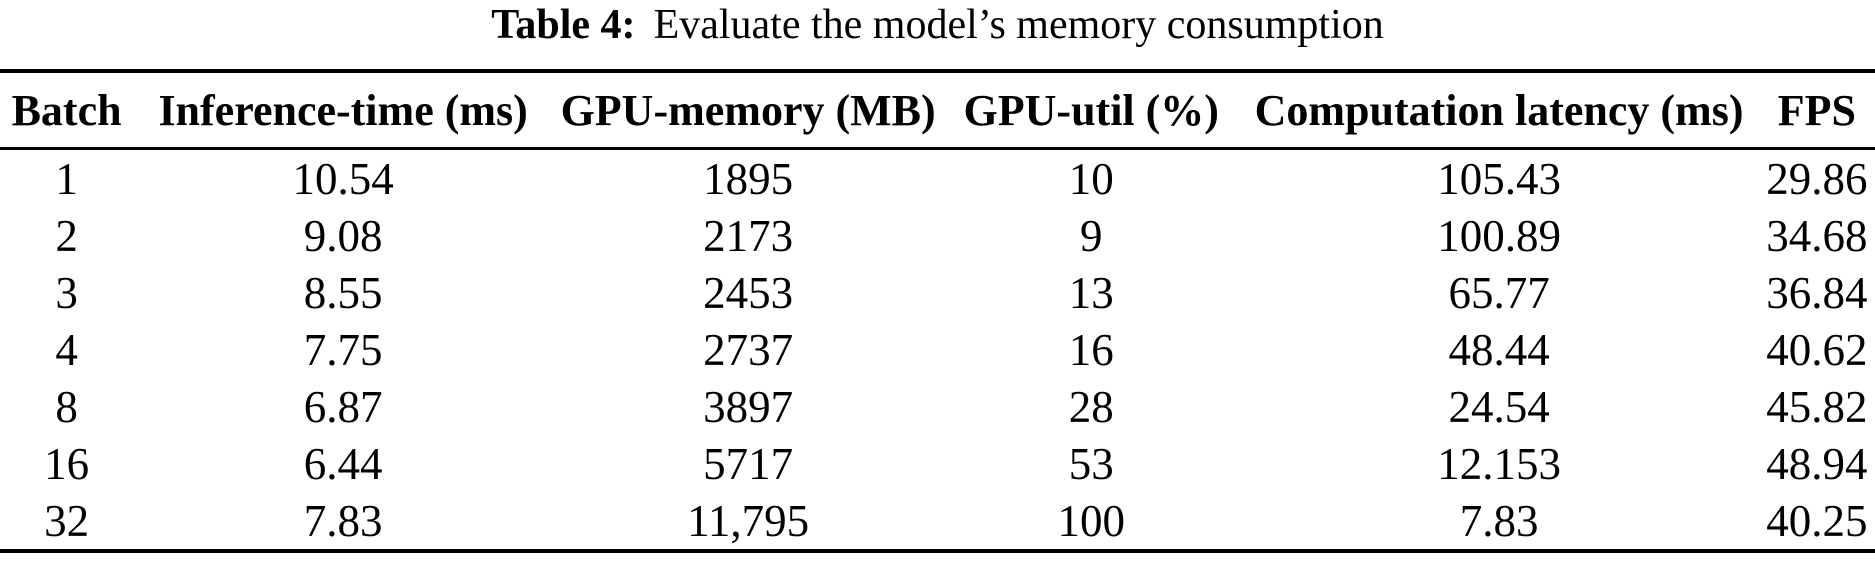 The height and width of the screenshot is (574, 1875). Describe the element at coordinates (1499, 463) in the screenshot. I see `table-cell-computation-latency: 12.153` at that location.